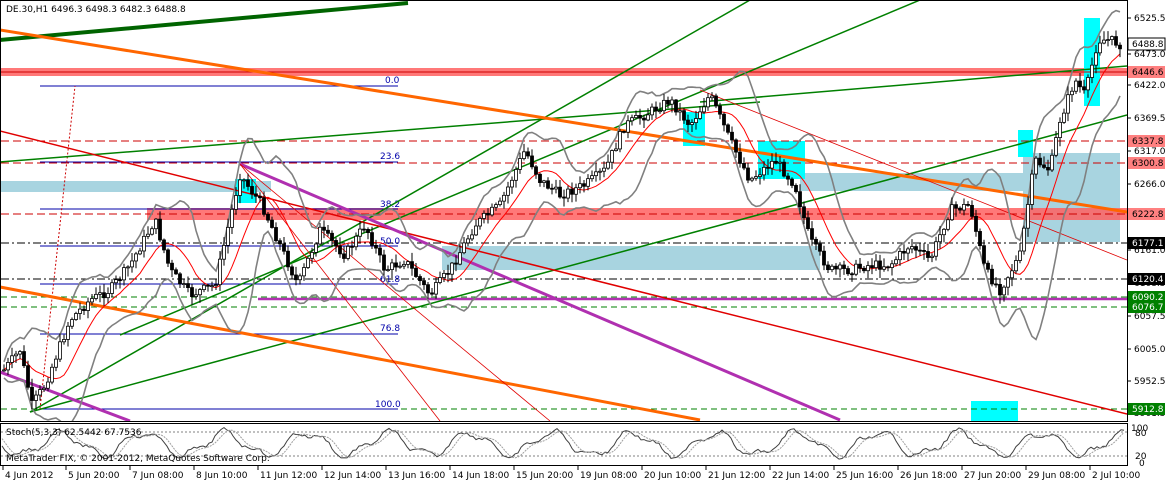  What do you see at coordinates (1148, 142) in the screenshot?
I see `price-tag-label: 6337.8` at bounding box center [1148, 142].